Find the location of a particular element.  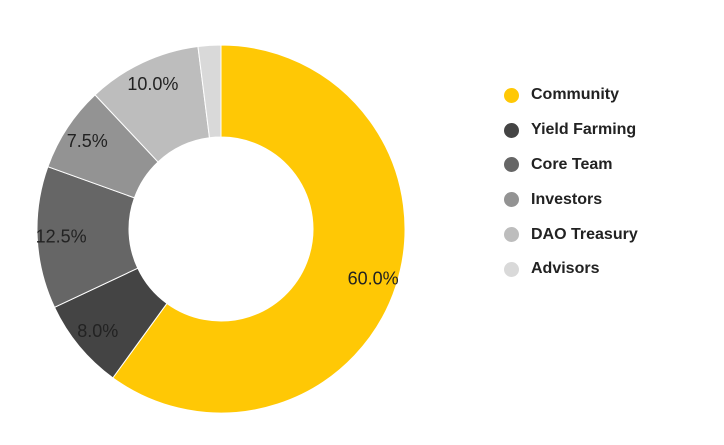

legend-item-community: Community is located at coordinates (571, 95).